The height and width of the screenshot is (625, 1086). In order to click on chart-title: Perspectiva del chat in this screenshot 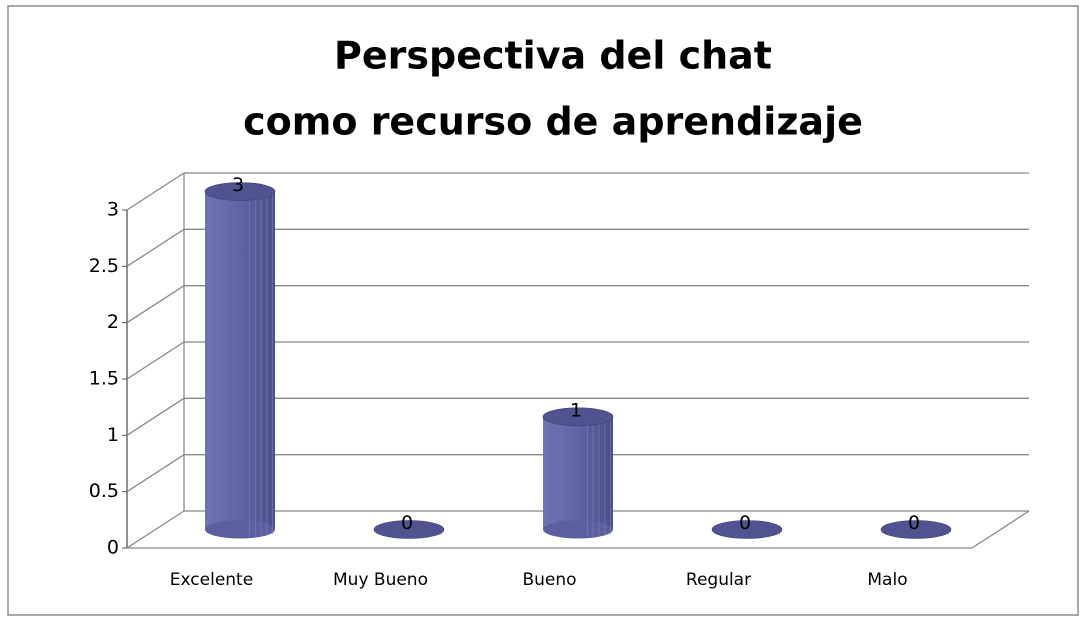, I will do `click(553, 56)`.